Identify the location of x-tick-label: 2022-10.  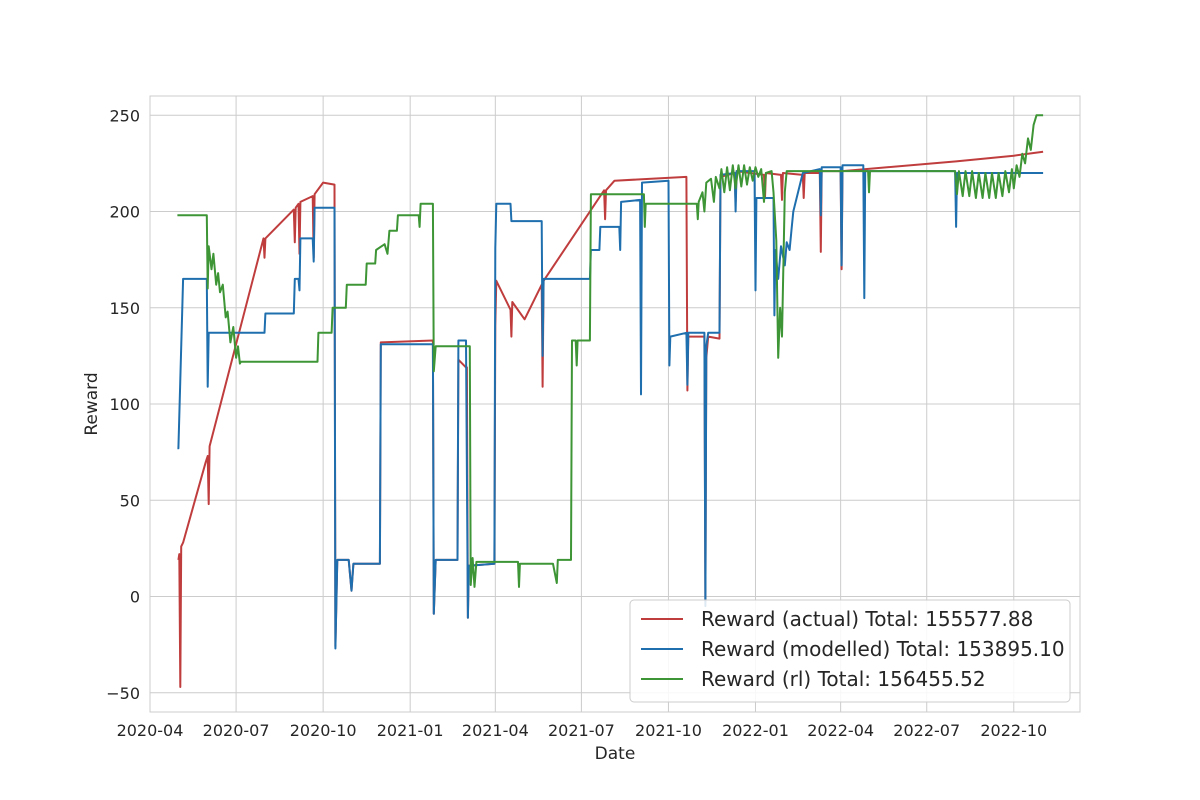
(1013, 730).